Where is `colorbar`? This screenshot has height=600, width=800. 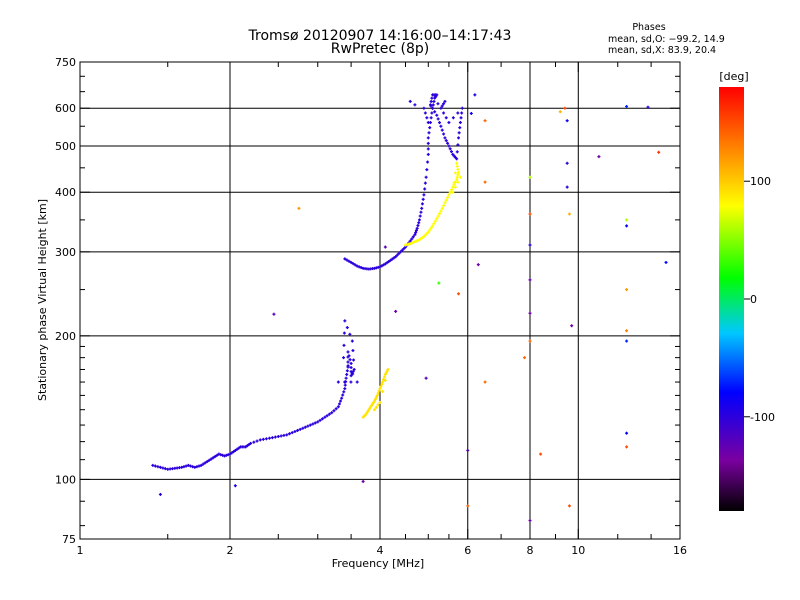
colorbar is located at coordinates (731, 299).